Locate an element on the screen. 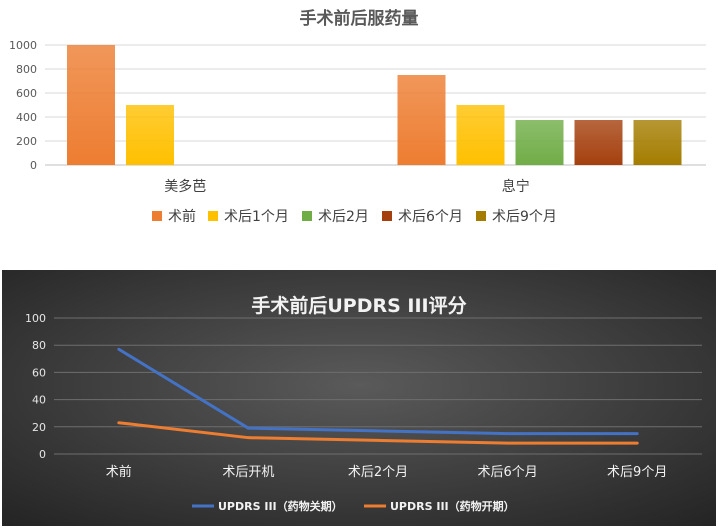 This screenshot has height=528, width=718. chart2-ytick-label: 60 is located at coordinates (39, 372).